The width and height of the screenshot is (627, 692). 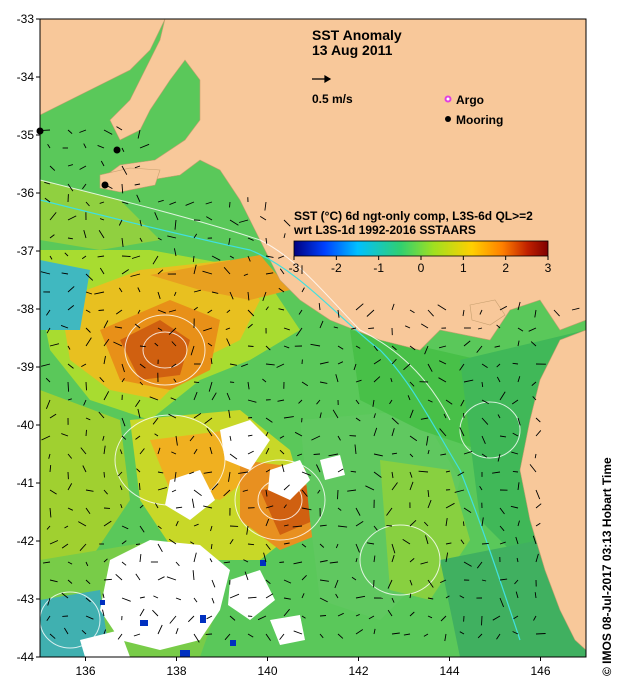 I want to click on lat-tick-label: -40, so click(x=26, y=425).